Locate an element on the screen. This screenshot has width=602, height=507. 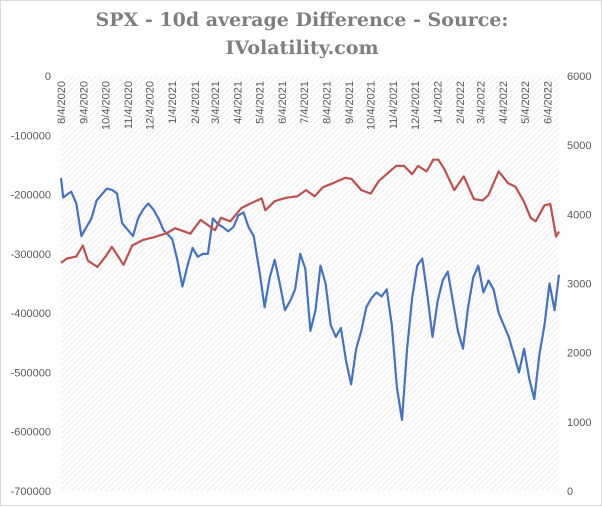
y-tick-label: -300000 is located at coordinates (31, 255).